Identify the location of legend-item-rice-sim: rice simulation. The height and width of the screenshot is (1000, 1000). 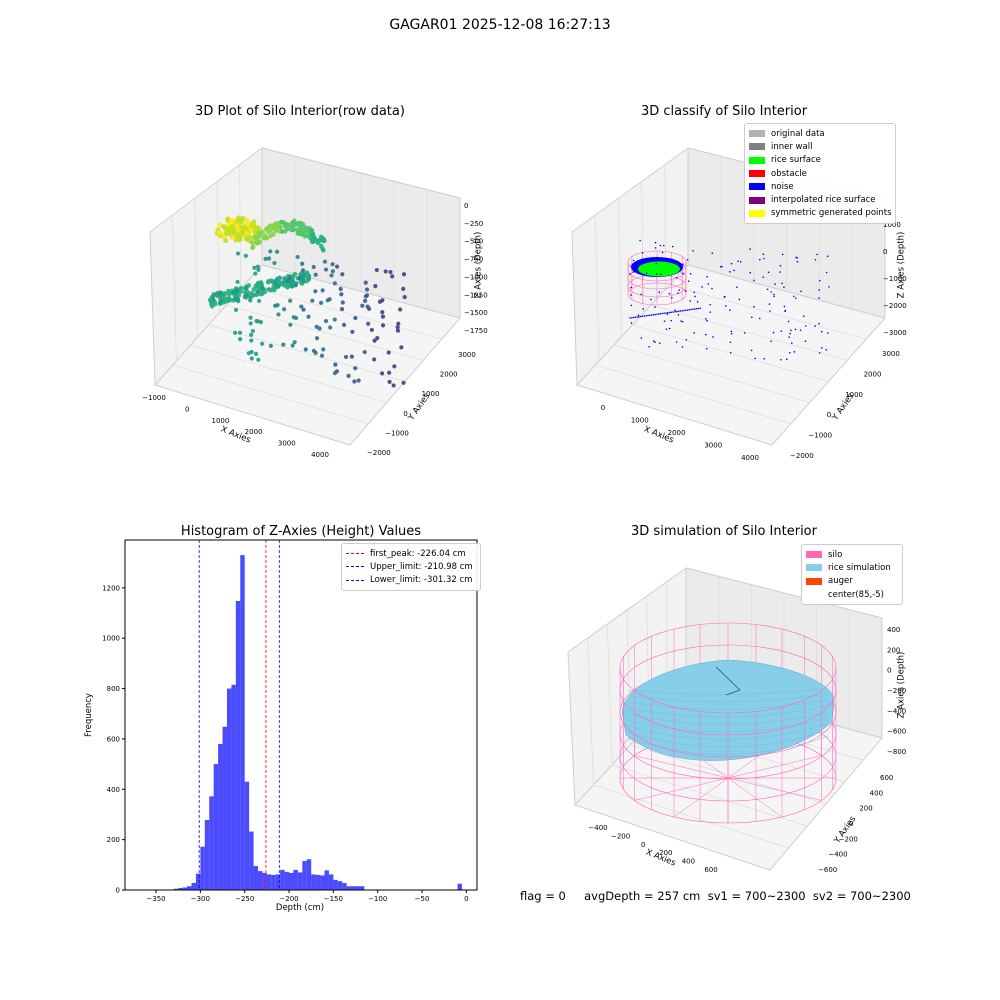
(852, 567).